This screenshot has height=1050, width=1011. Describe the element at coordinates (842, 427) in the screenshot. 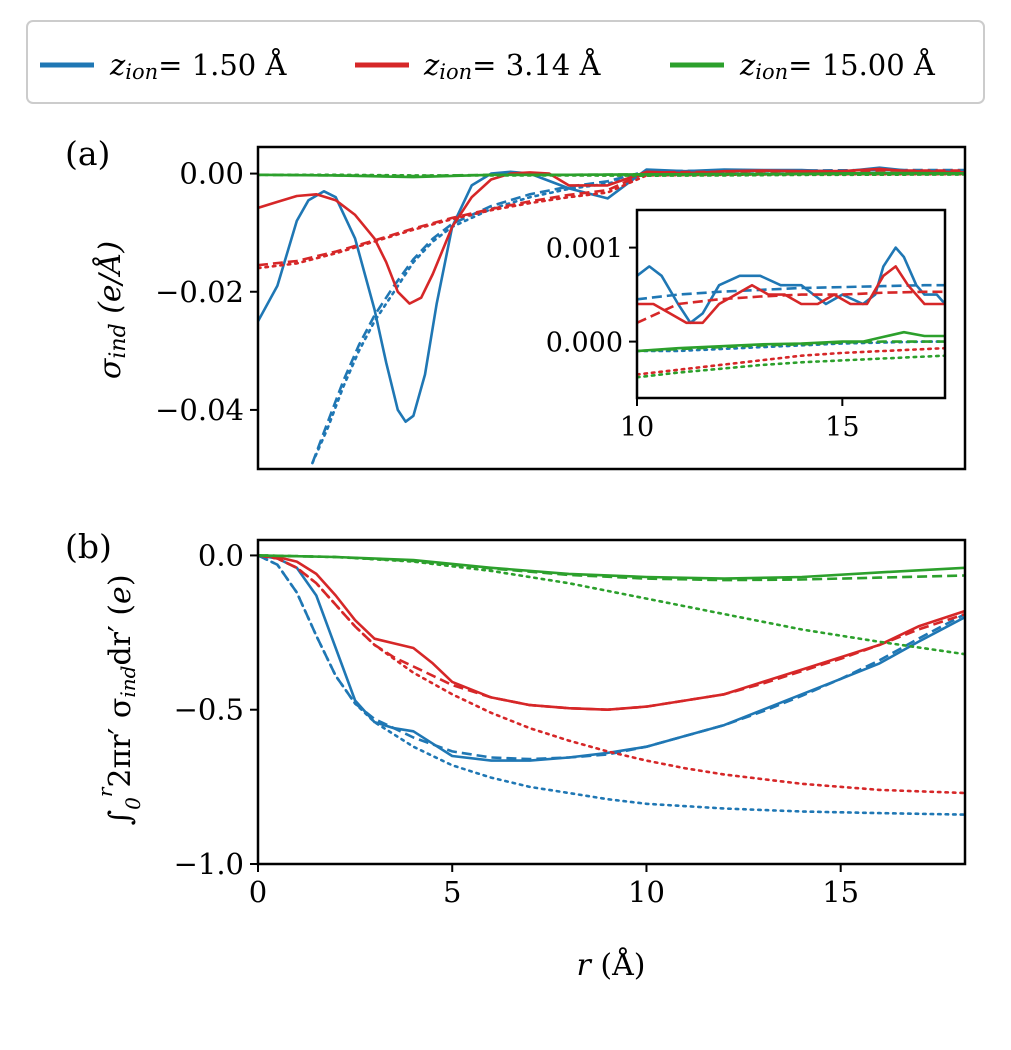

I see `inset-xtick-label-1: 15` at that location.